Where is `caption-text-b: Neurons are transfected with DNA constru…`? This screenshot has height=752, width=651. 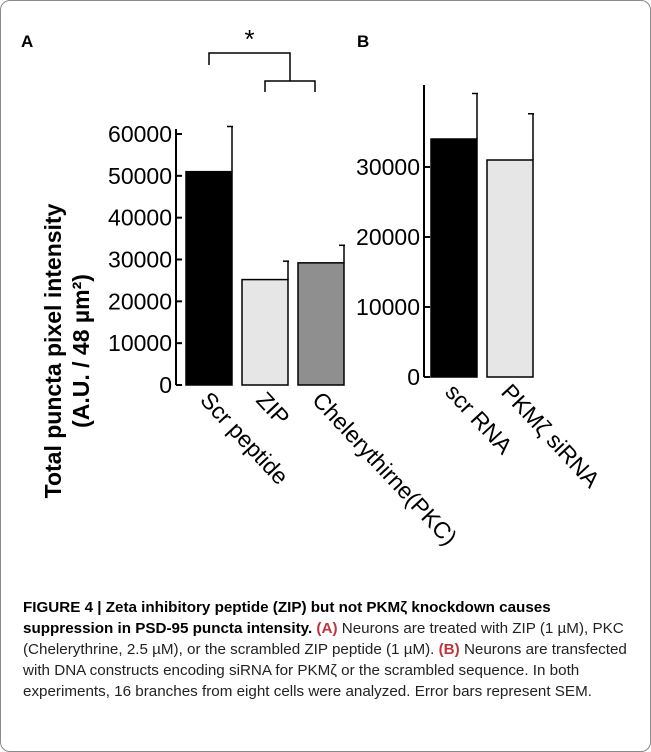
caption-text-b: Neurons are transfected with DNA constru… is located at coordinates (325, 670).